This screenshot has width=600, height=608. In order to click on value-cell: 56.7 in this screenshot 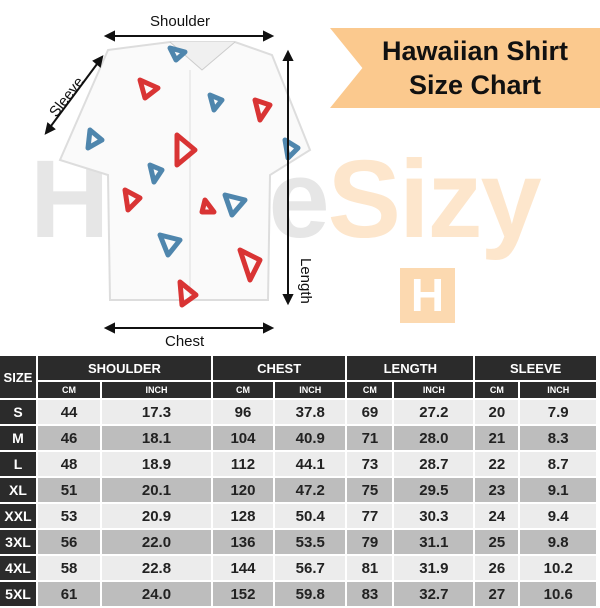, I will do `click(310, 568)`.